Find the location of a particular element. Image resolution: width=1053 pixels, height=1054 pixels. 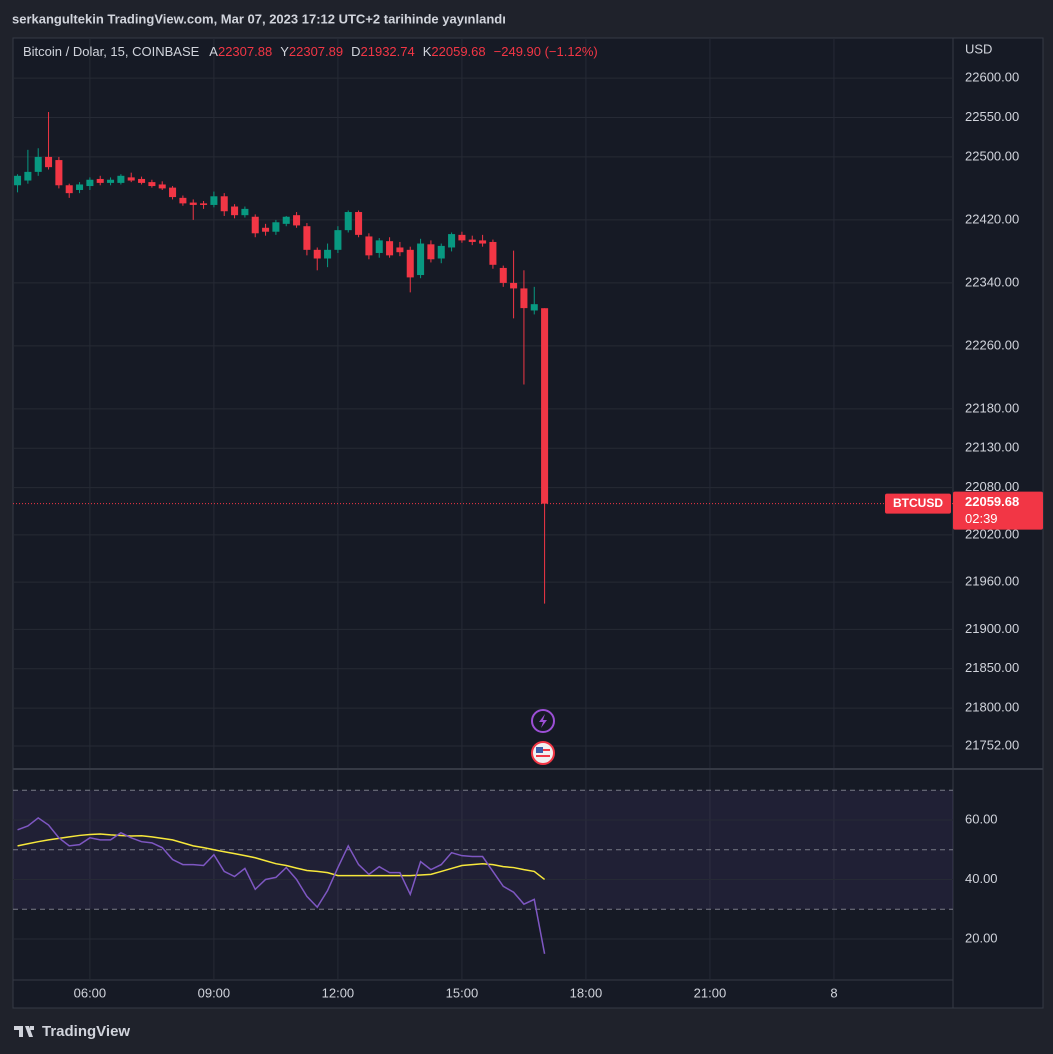

lightning is located at coordinates (543, 721).